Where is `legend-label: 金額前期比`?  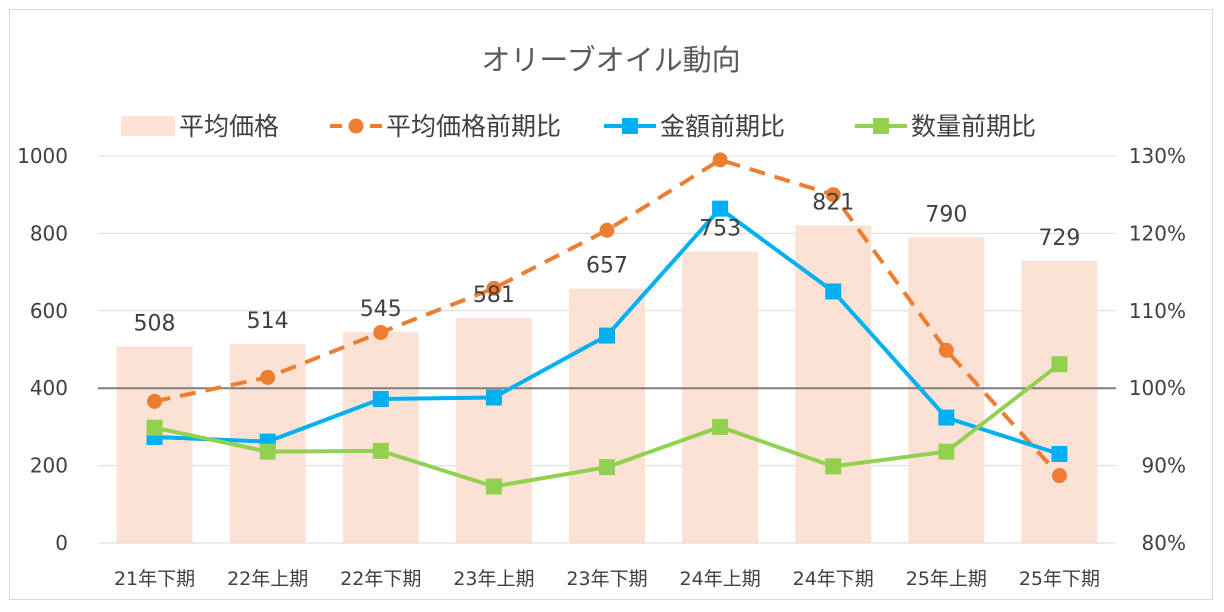 legend-label: 金額前期比 is located at coordinates (722, 126).